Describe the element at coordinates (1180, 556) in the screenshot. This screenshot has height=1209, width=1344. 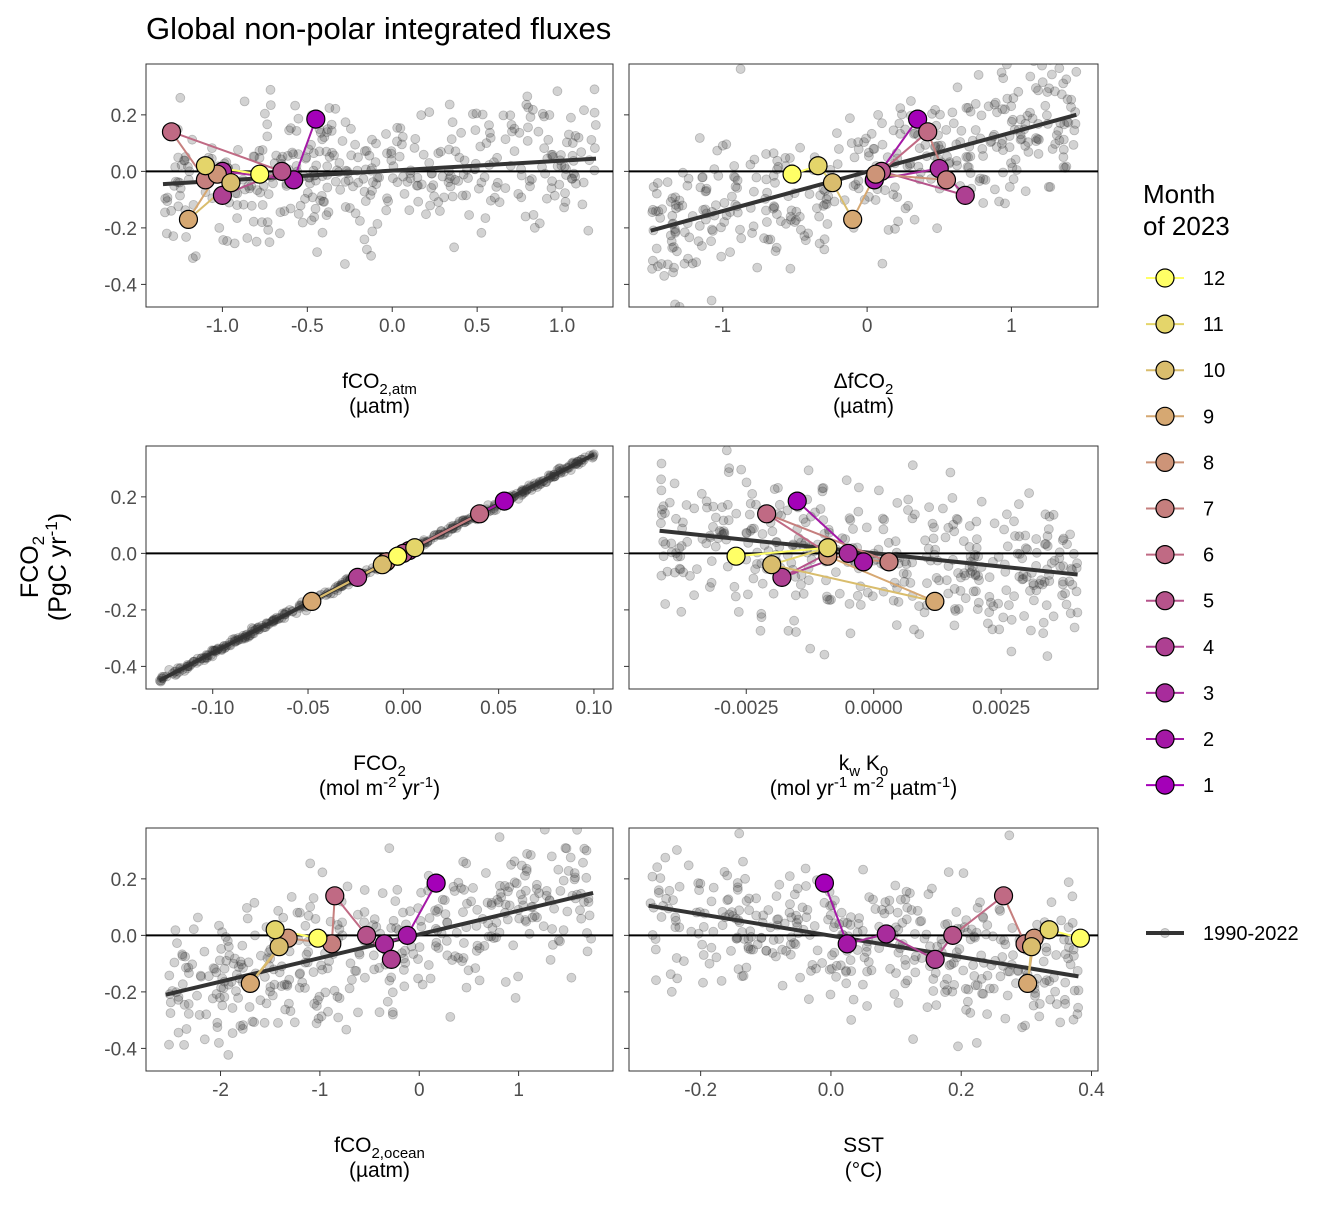
I see `legend-item-month-6: 6` at that location.